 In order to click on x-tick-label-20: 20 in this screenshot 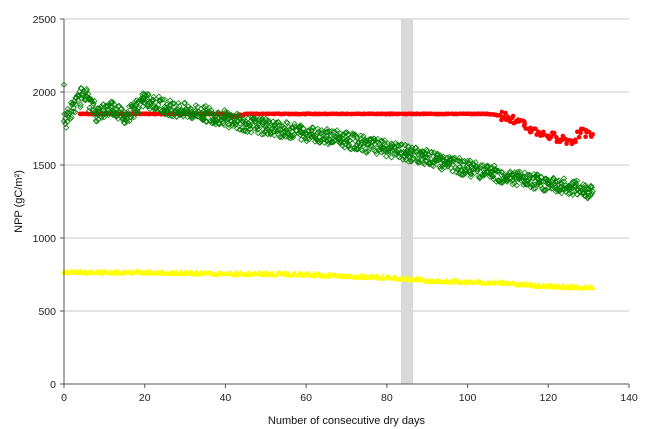, I will do `click(145, 398)`.